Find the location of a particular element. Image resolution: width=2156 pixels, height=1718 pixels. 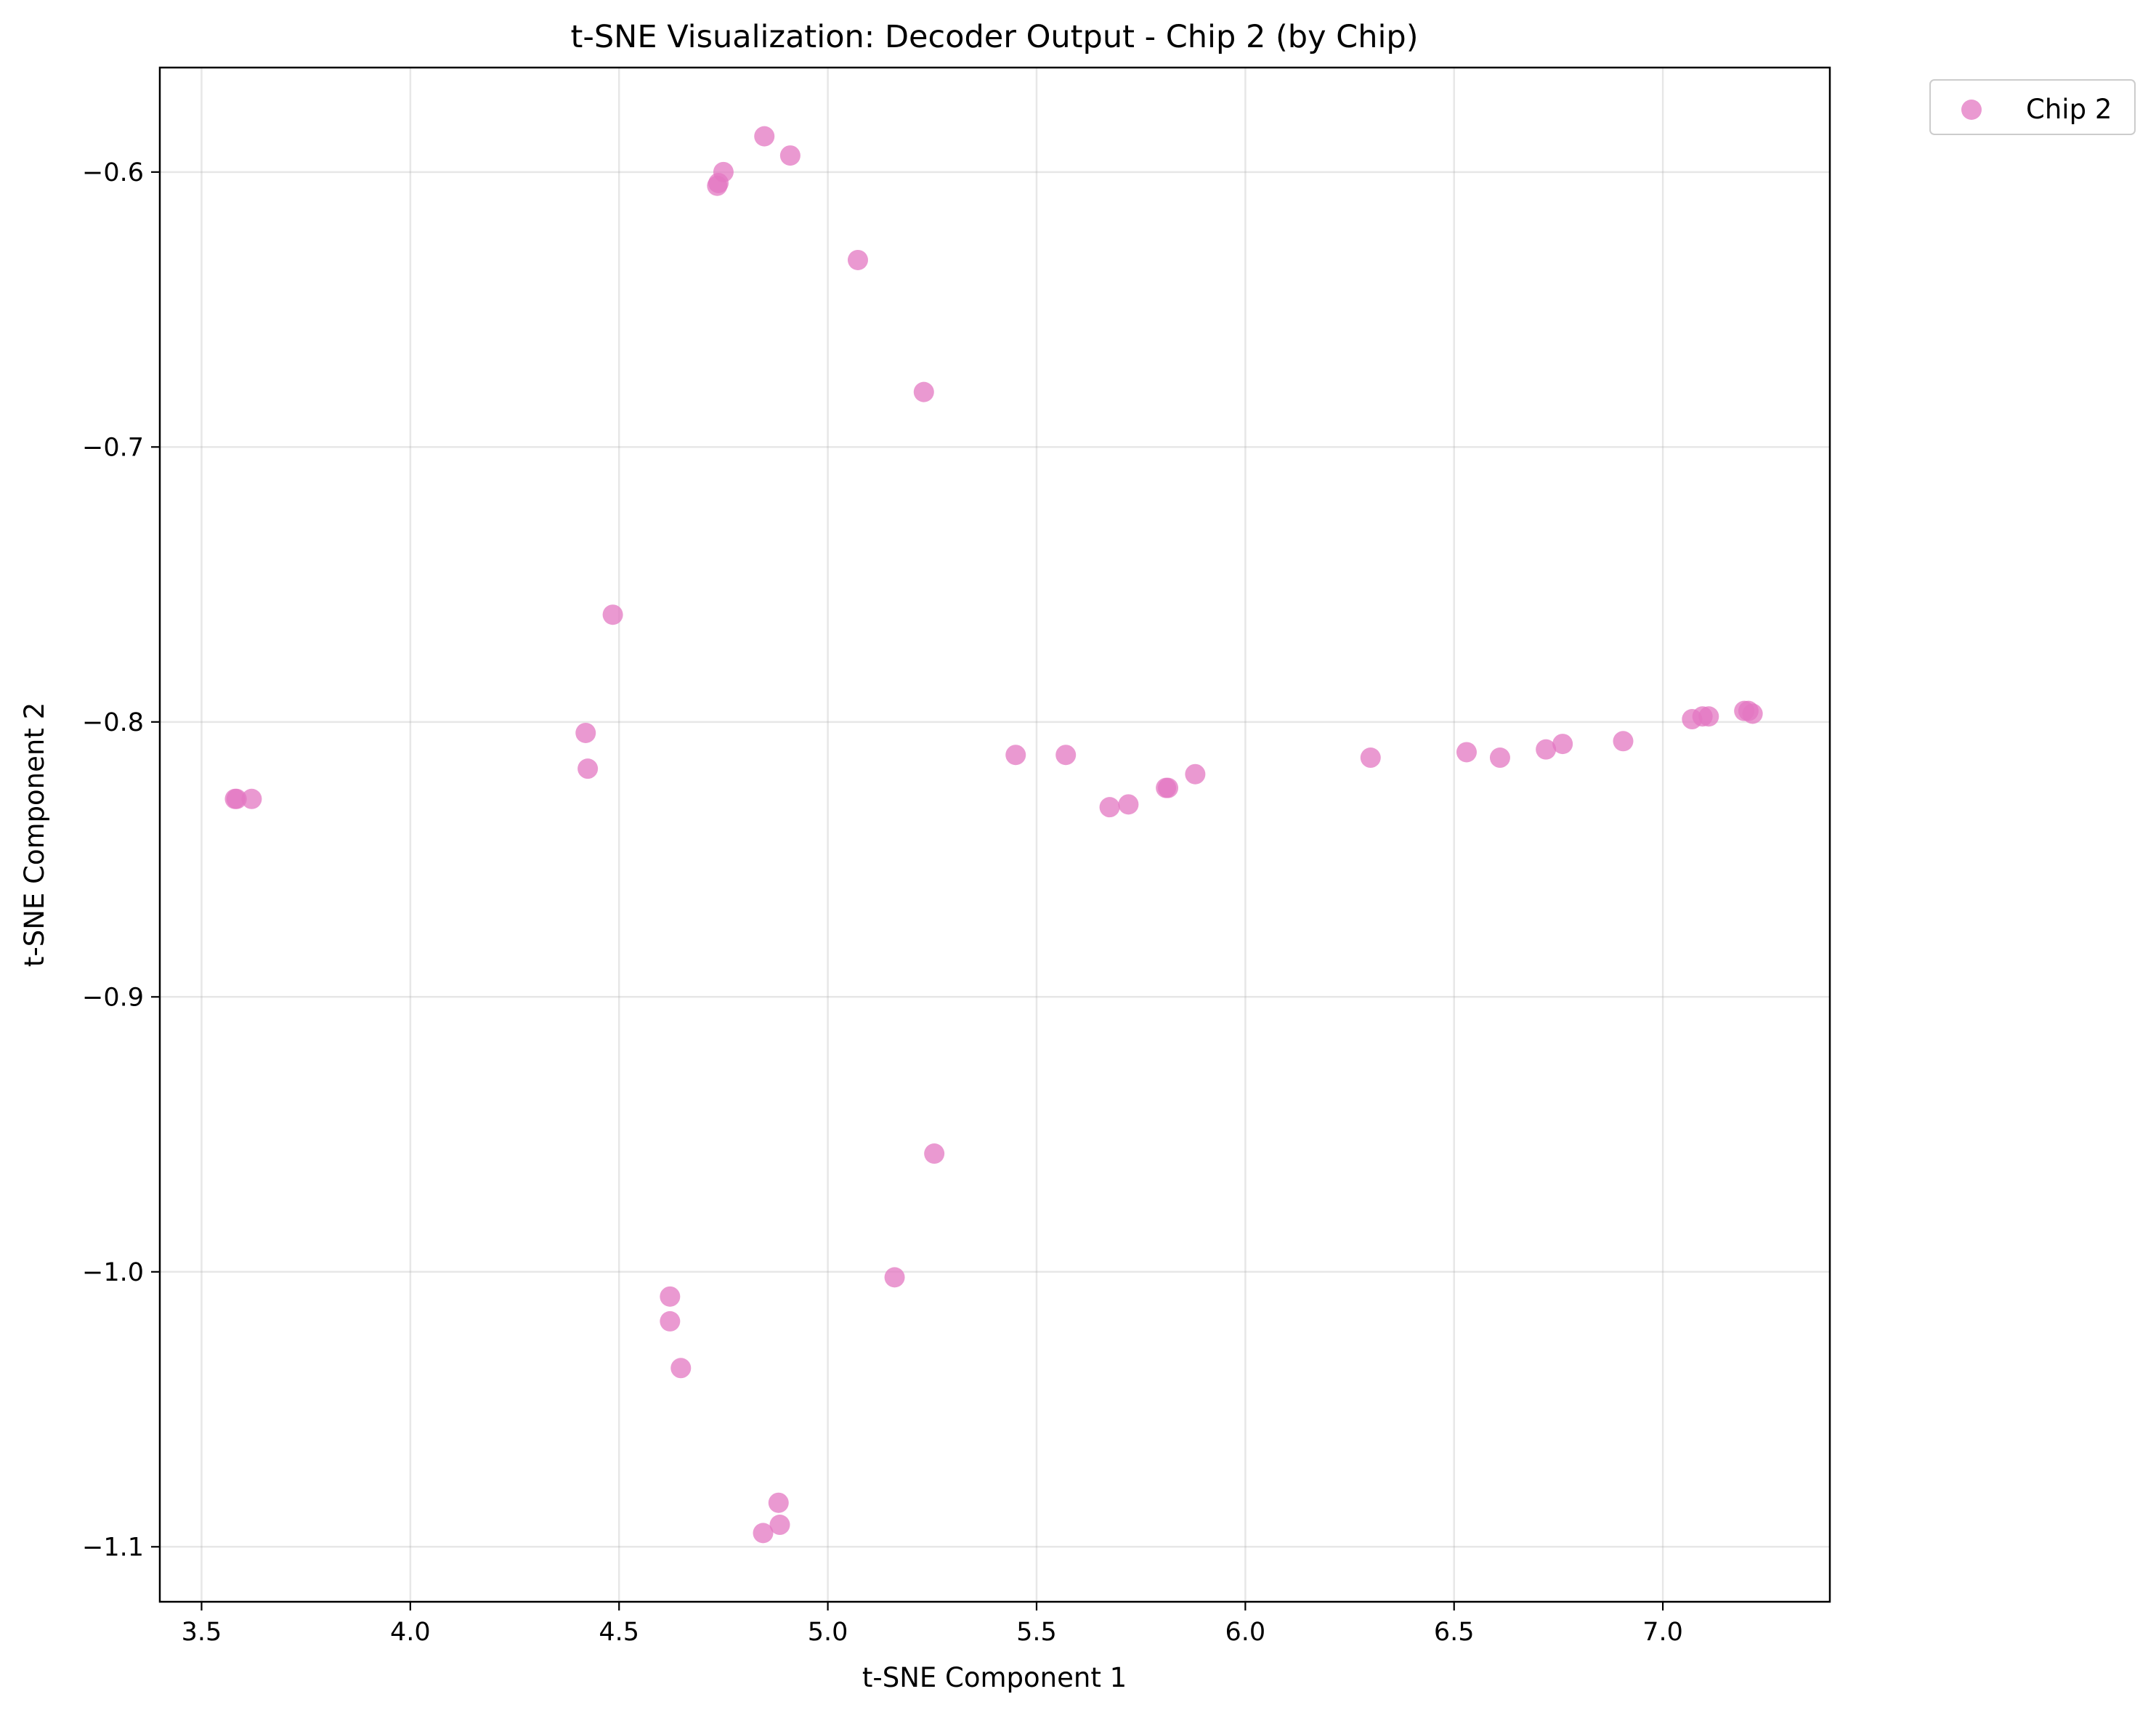

y-tick-label: −1.1 is located at coordinates (113, 1548).